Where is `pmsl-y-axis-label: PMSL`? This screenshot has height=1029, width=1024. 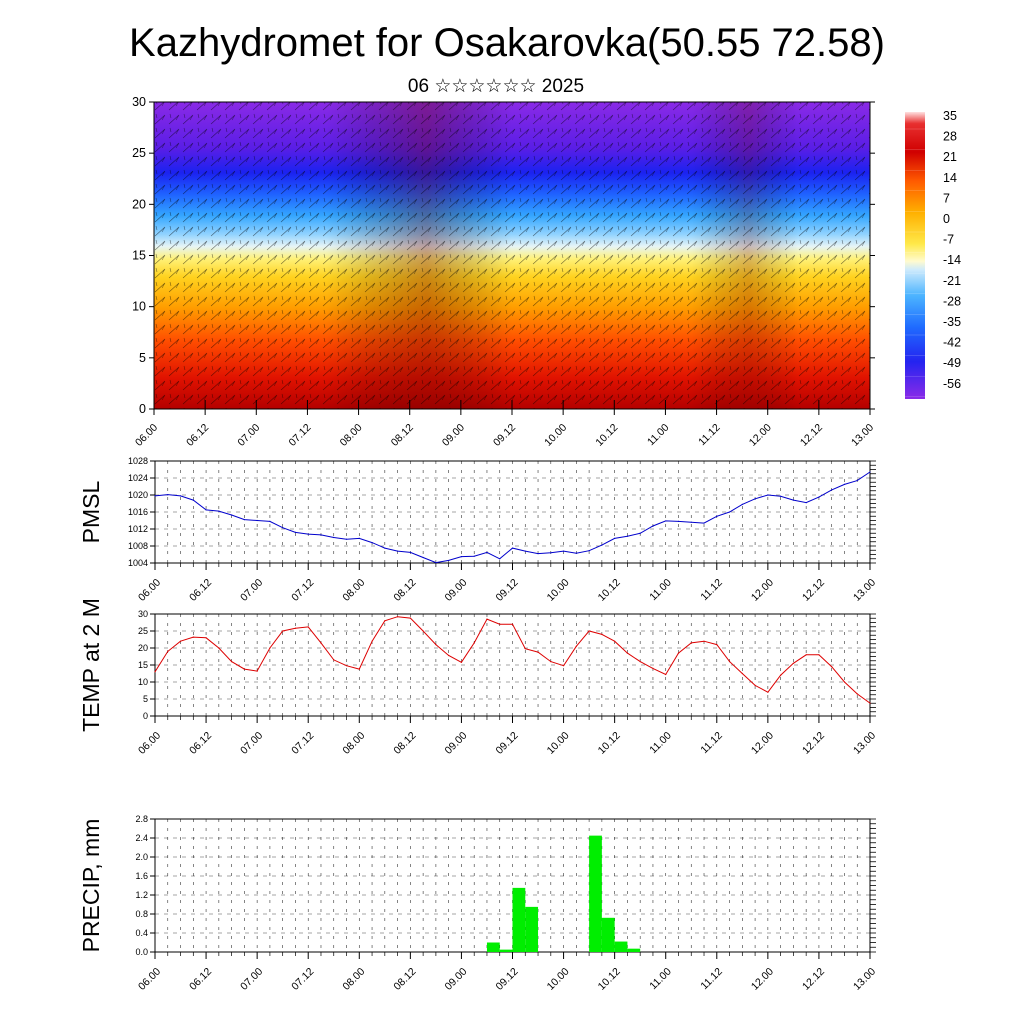
pmsl-y-axis-label: PMSL is located at coordinates (91, 511).